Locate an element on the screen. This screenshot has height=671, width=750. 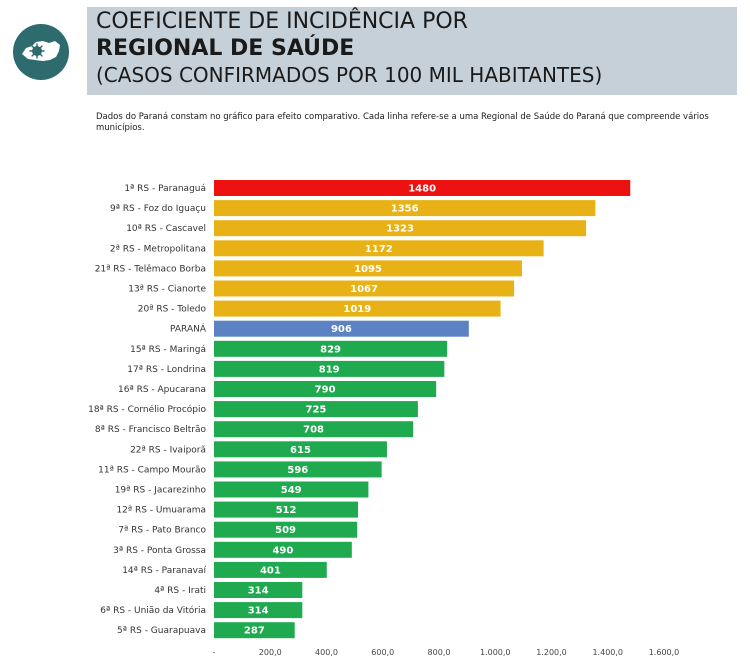
header-band is located at coordinates (412, 51).